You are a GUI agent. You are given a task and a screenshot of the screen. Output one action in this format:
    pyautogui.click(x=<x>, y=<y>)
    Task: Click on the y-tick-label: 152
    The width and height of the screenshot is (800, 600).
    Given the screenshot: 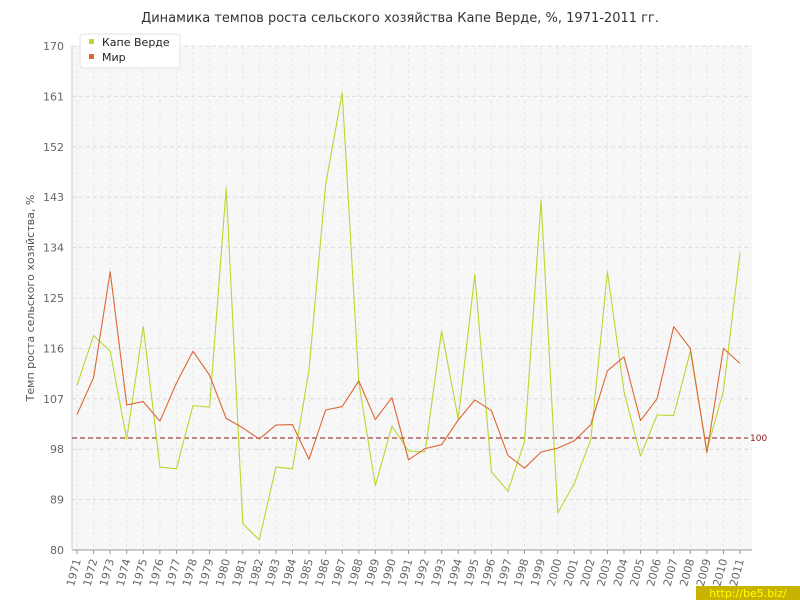 What is the action you would take?
    pyautogui.click(x=53, y=147)
    